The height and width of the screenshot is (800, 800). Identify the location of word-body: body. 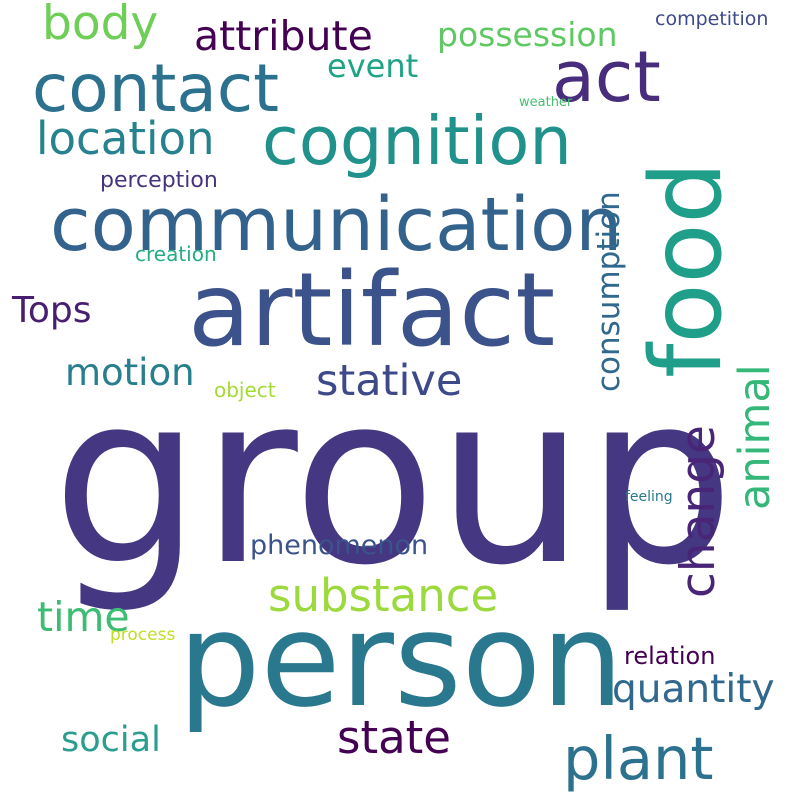
(100, 25).